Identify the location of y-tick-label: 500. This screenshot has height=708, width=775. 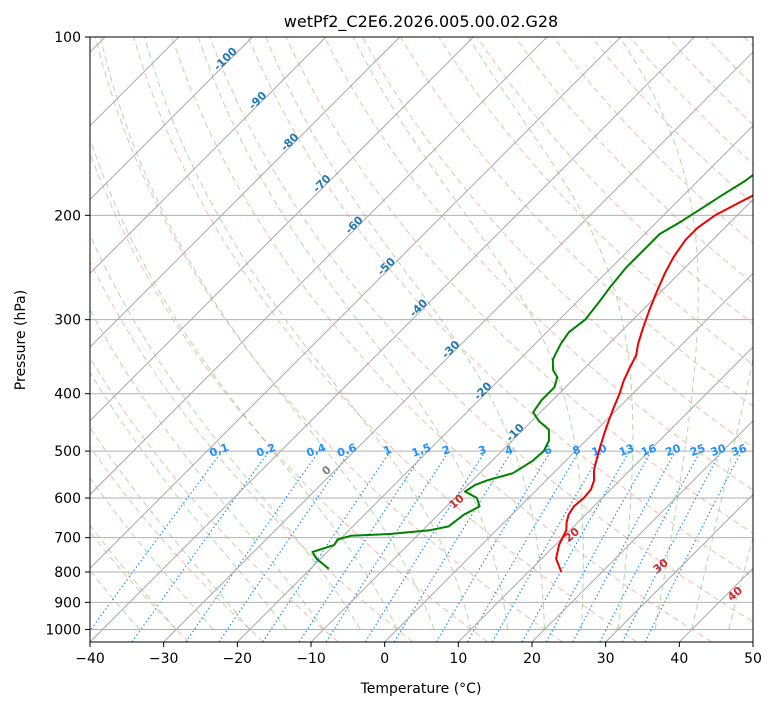
(67, 452).